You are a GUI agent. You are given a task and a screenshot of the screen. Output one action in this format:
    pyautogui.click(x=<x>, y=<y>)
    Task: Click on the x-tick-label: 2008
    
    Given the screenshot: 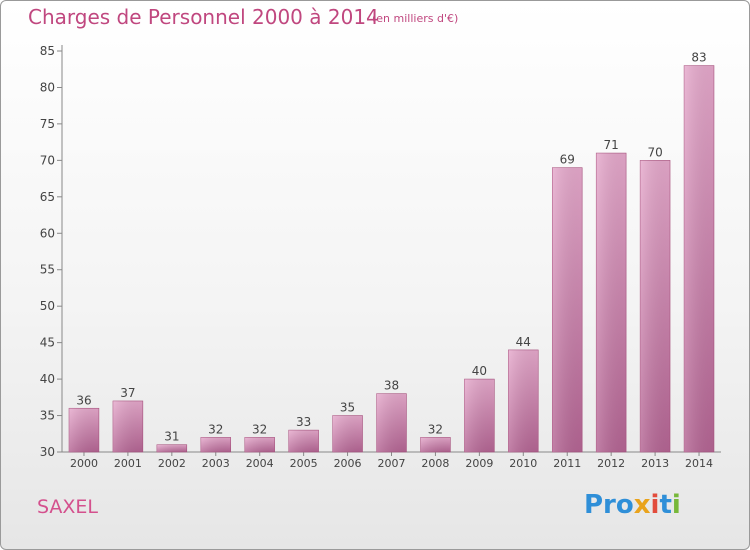 What is the action you would take?
    pyautogui.click(x=435, y=463)
    